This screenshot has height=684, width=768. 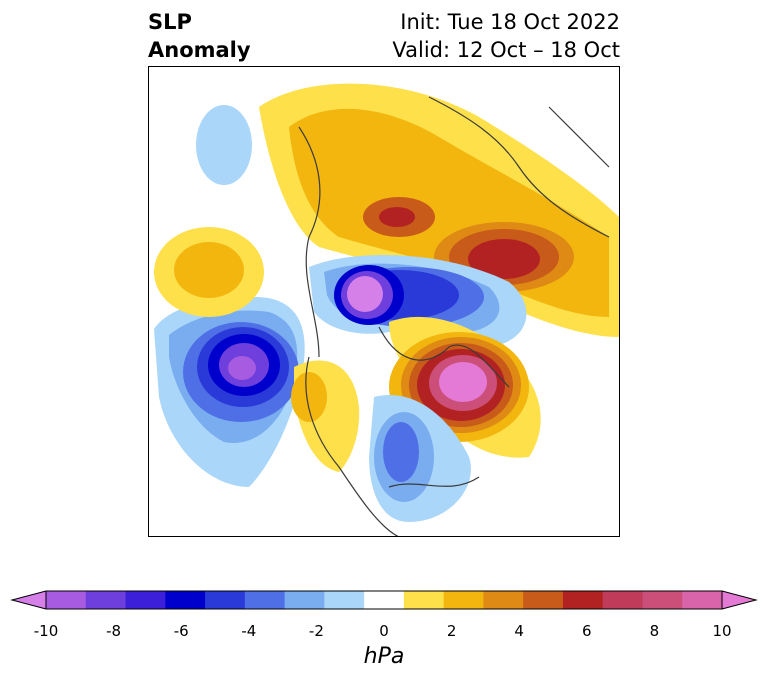 I want to click on colorbar-tick-label: -2, so click(x=316, y=631).